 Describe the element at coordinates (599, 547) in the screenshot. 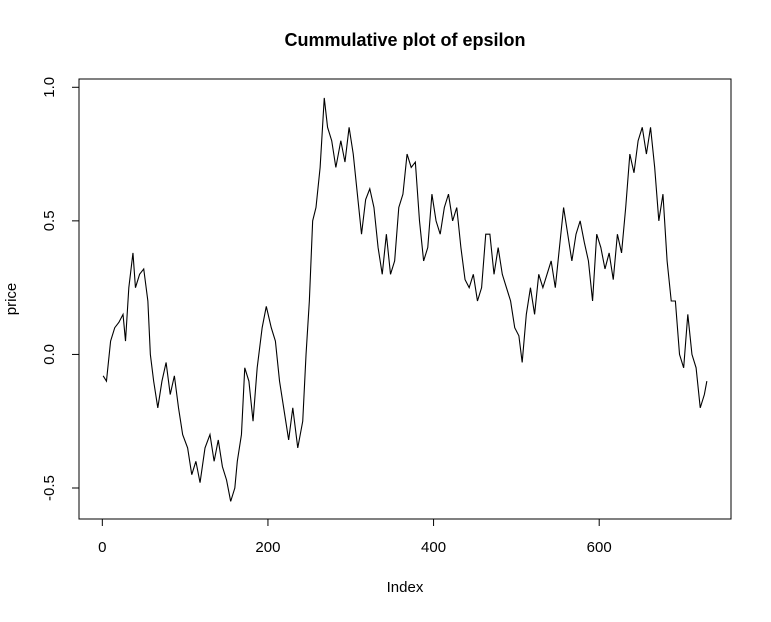

I see `x-tick-label: 600` at that location.